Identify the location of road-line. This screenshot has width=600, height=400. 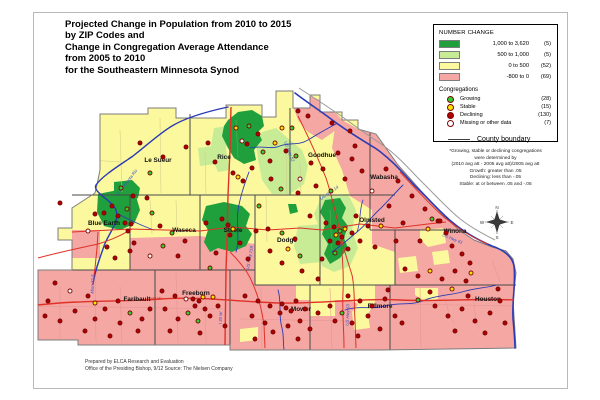
(444, 208).